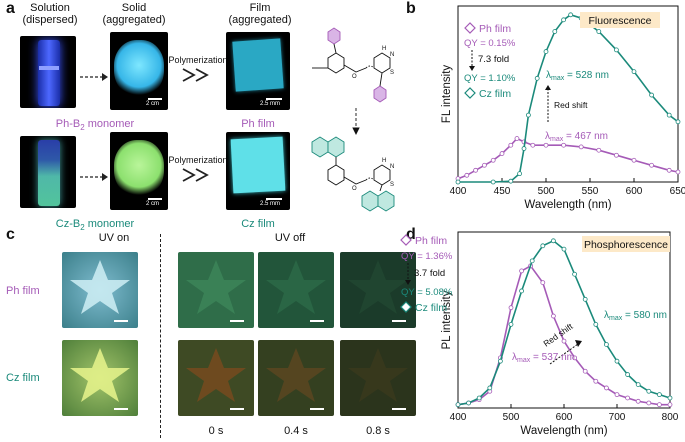  I want to click on ph-qy-text: QY = 0.15%, so click(490, 43).